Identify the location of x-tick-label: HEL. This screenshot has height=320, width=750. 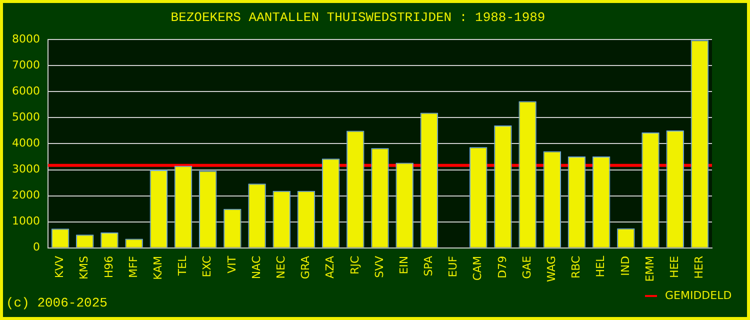
(601, 266).